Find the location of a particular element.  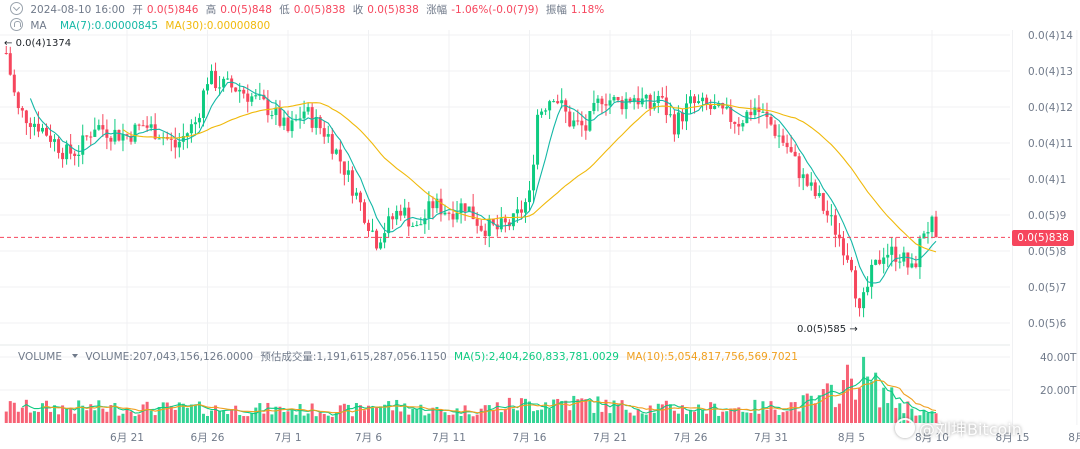

amplitude-value: 1.18% is located at coordinates (587, 10).